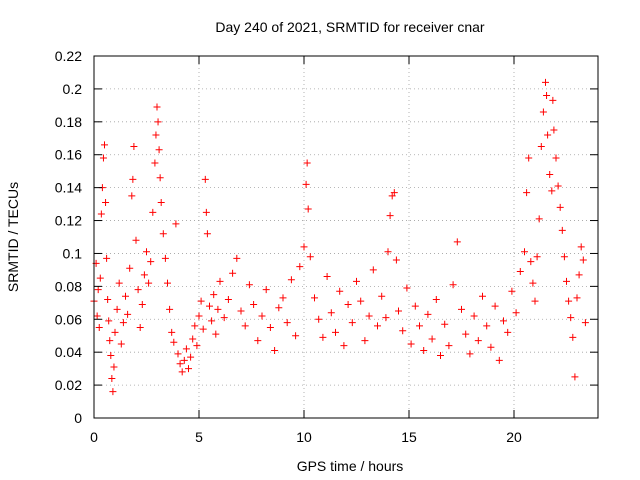  I want to click on x-tick-label: 20, so click(514, 437).